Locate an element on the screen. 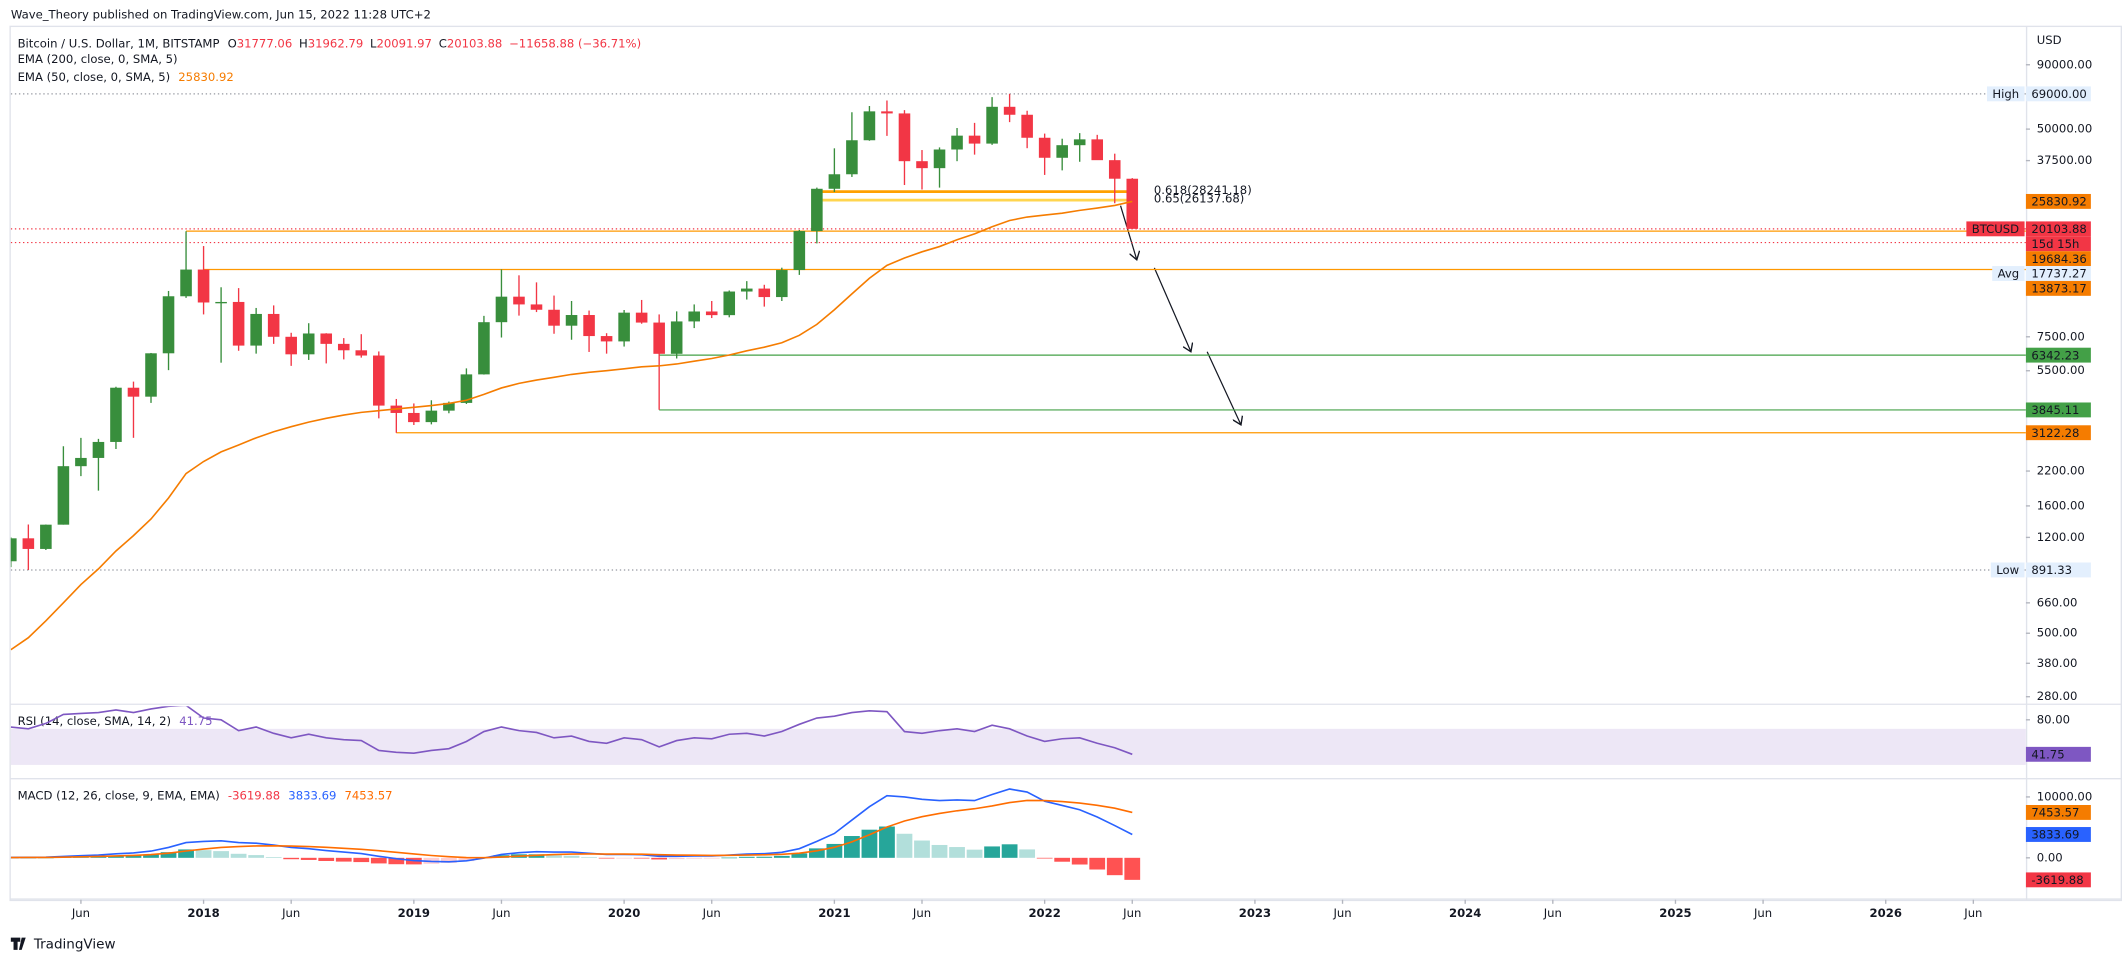 Image resolution: width=2122 pixels, height=962 pixels. logo is located at coordinates (18, 943).